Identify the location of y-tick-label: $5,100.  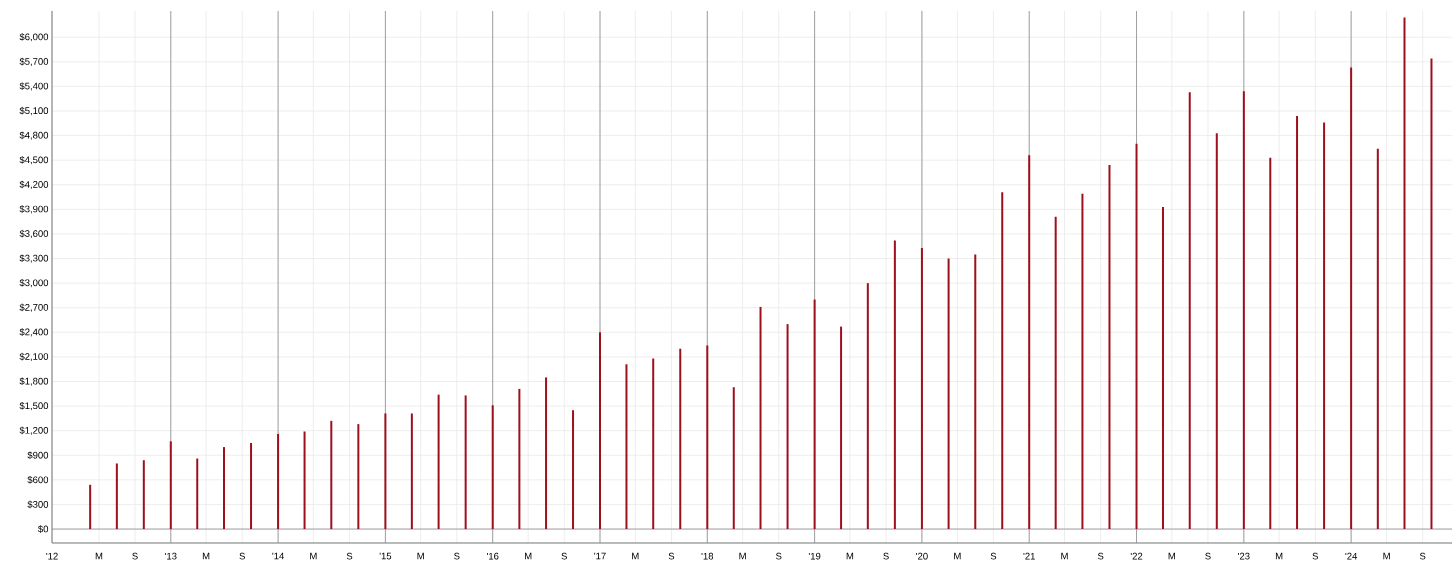
(34, 111).